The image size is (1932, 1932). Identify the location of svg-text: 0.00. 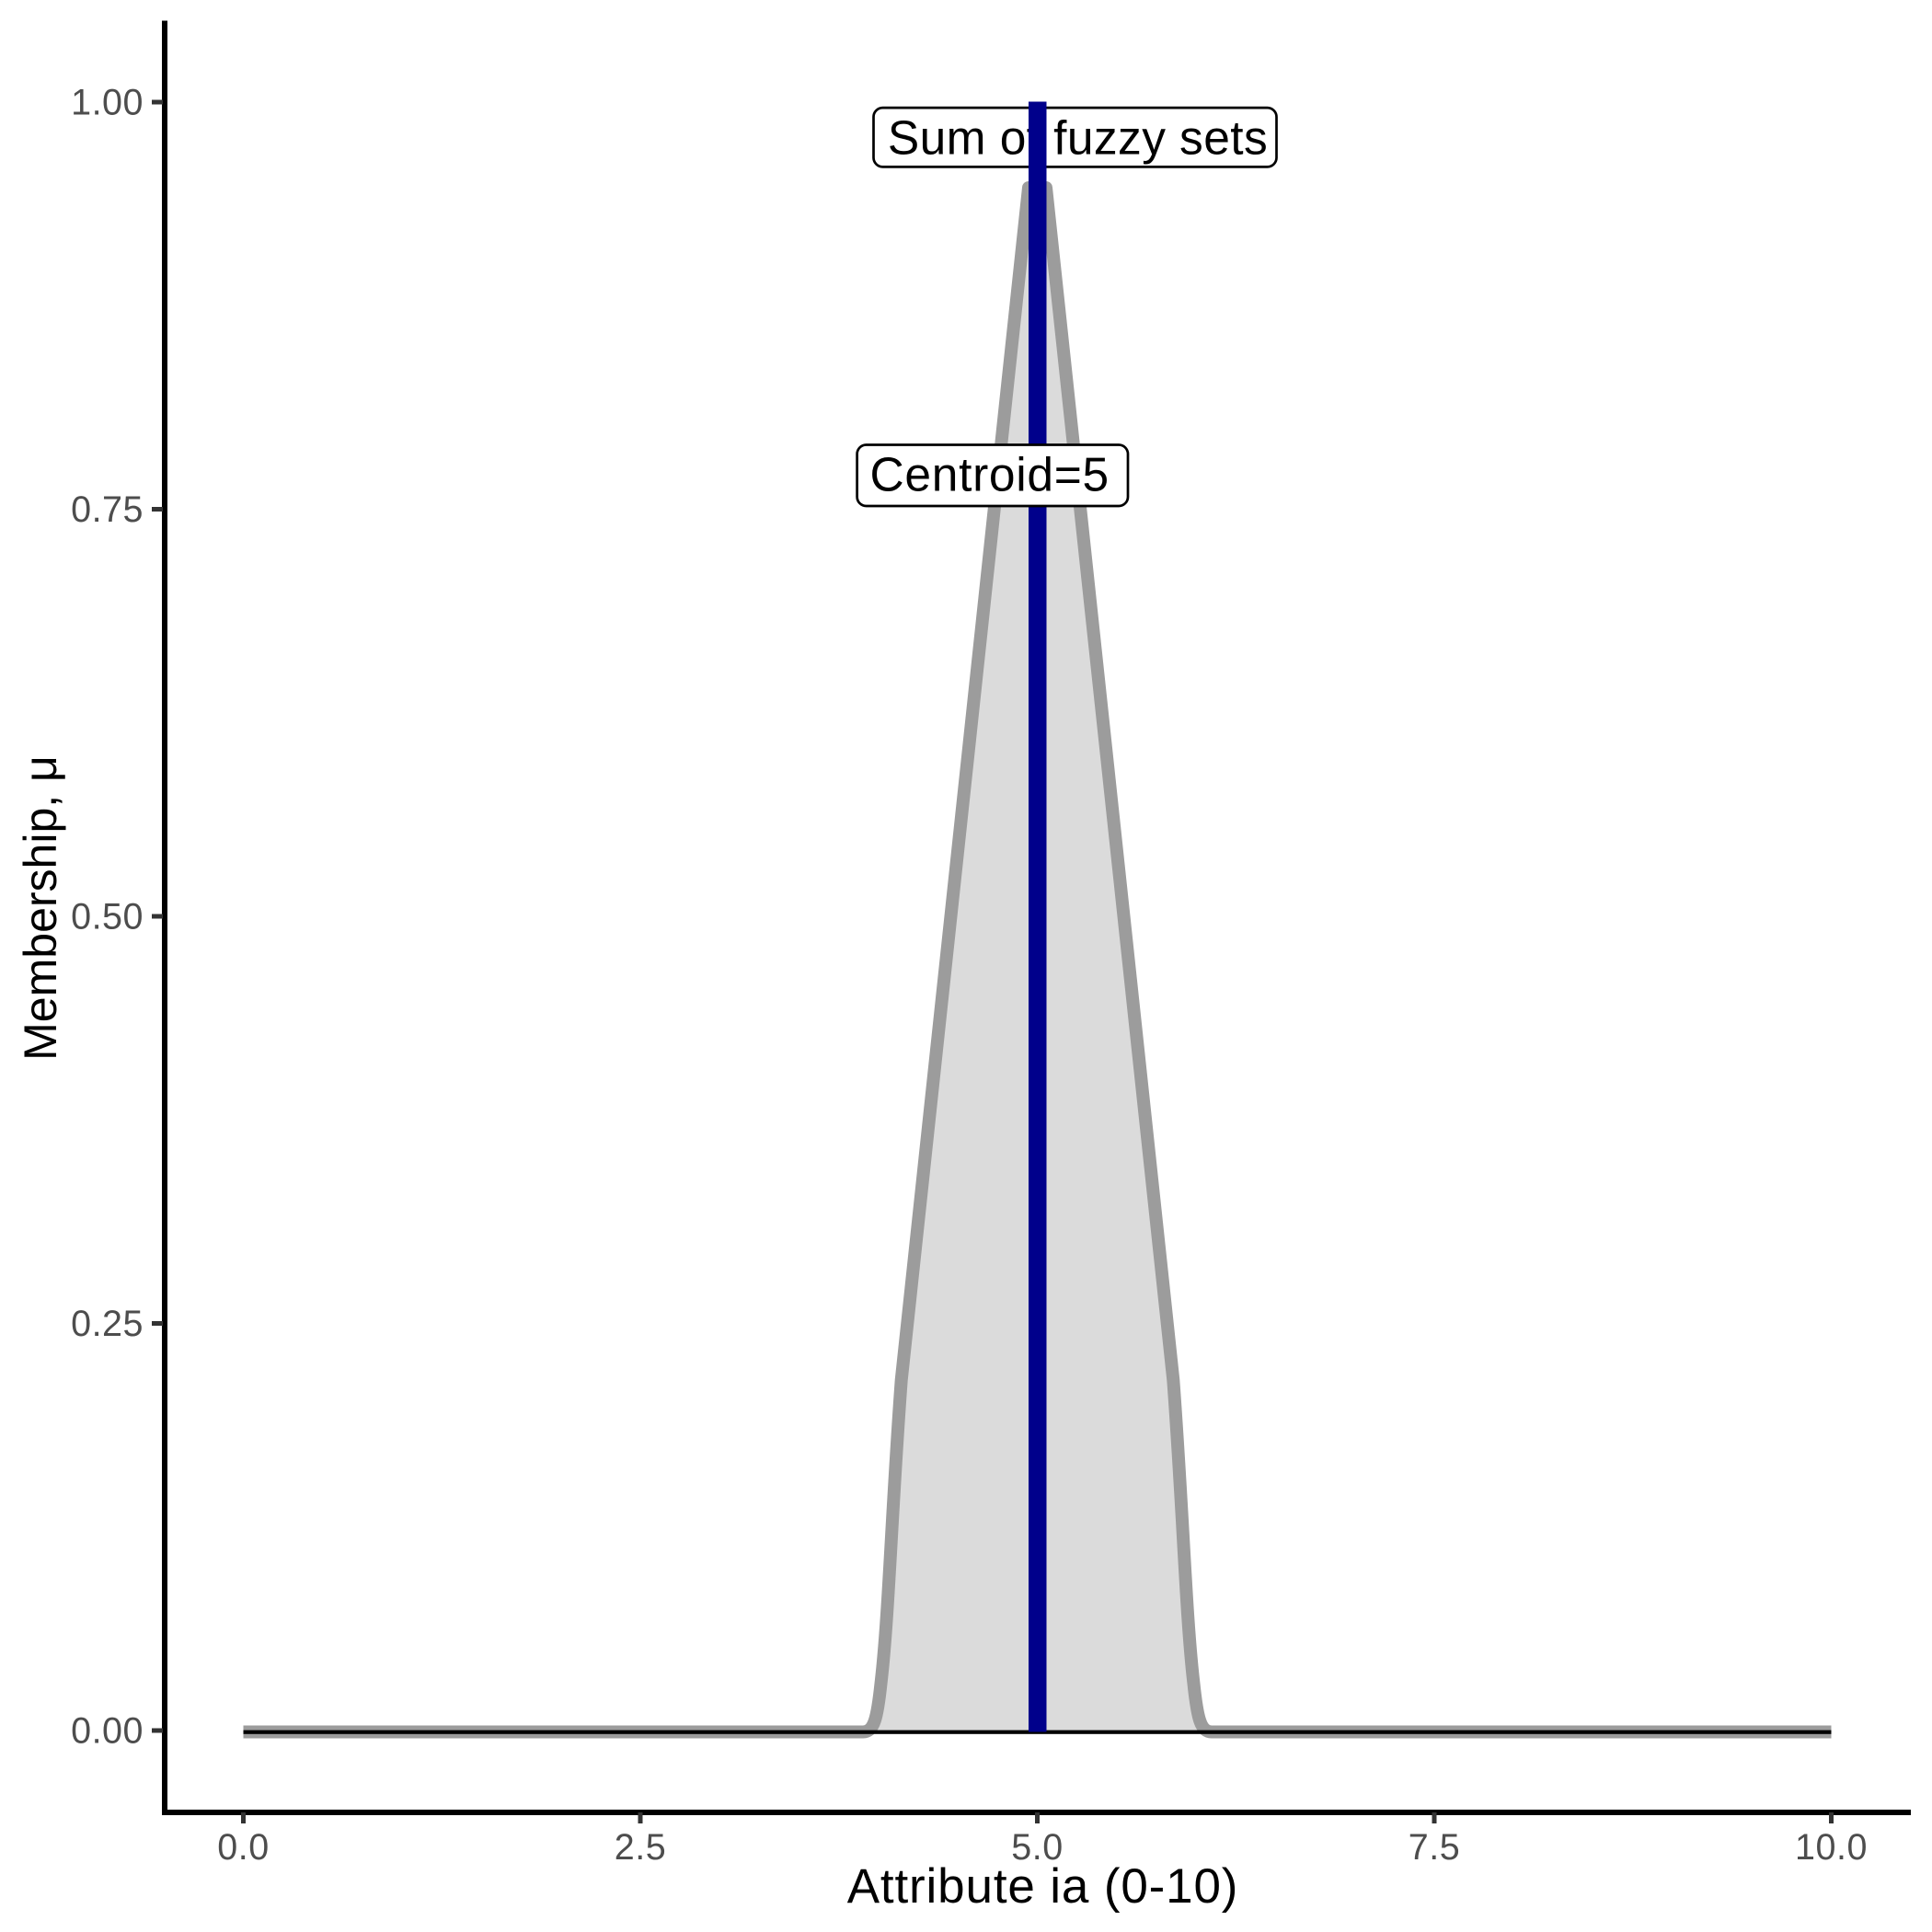
(107, 1731).